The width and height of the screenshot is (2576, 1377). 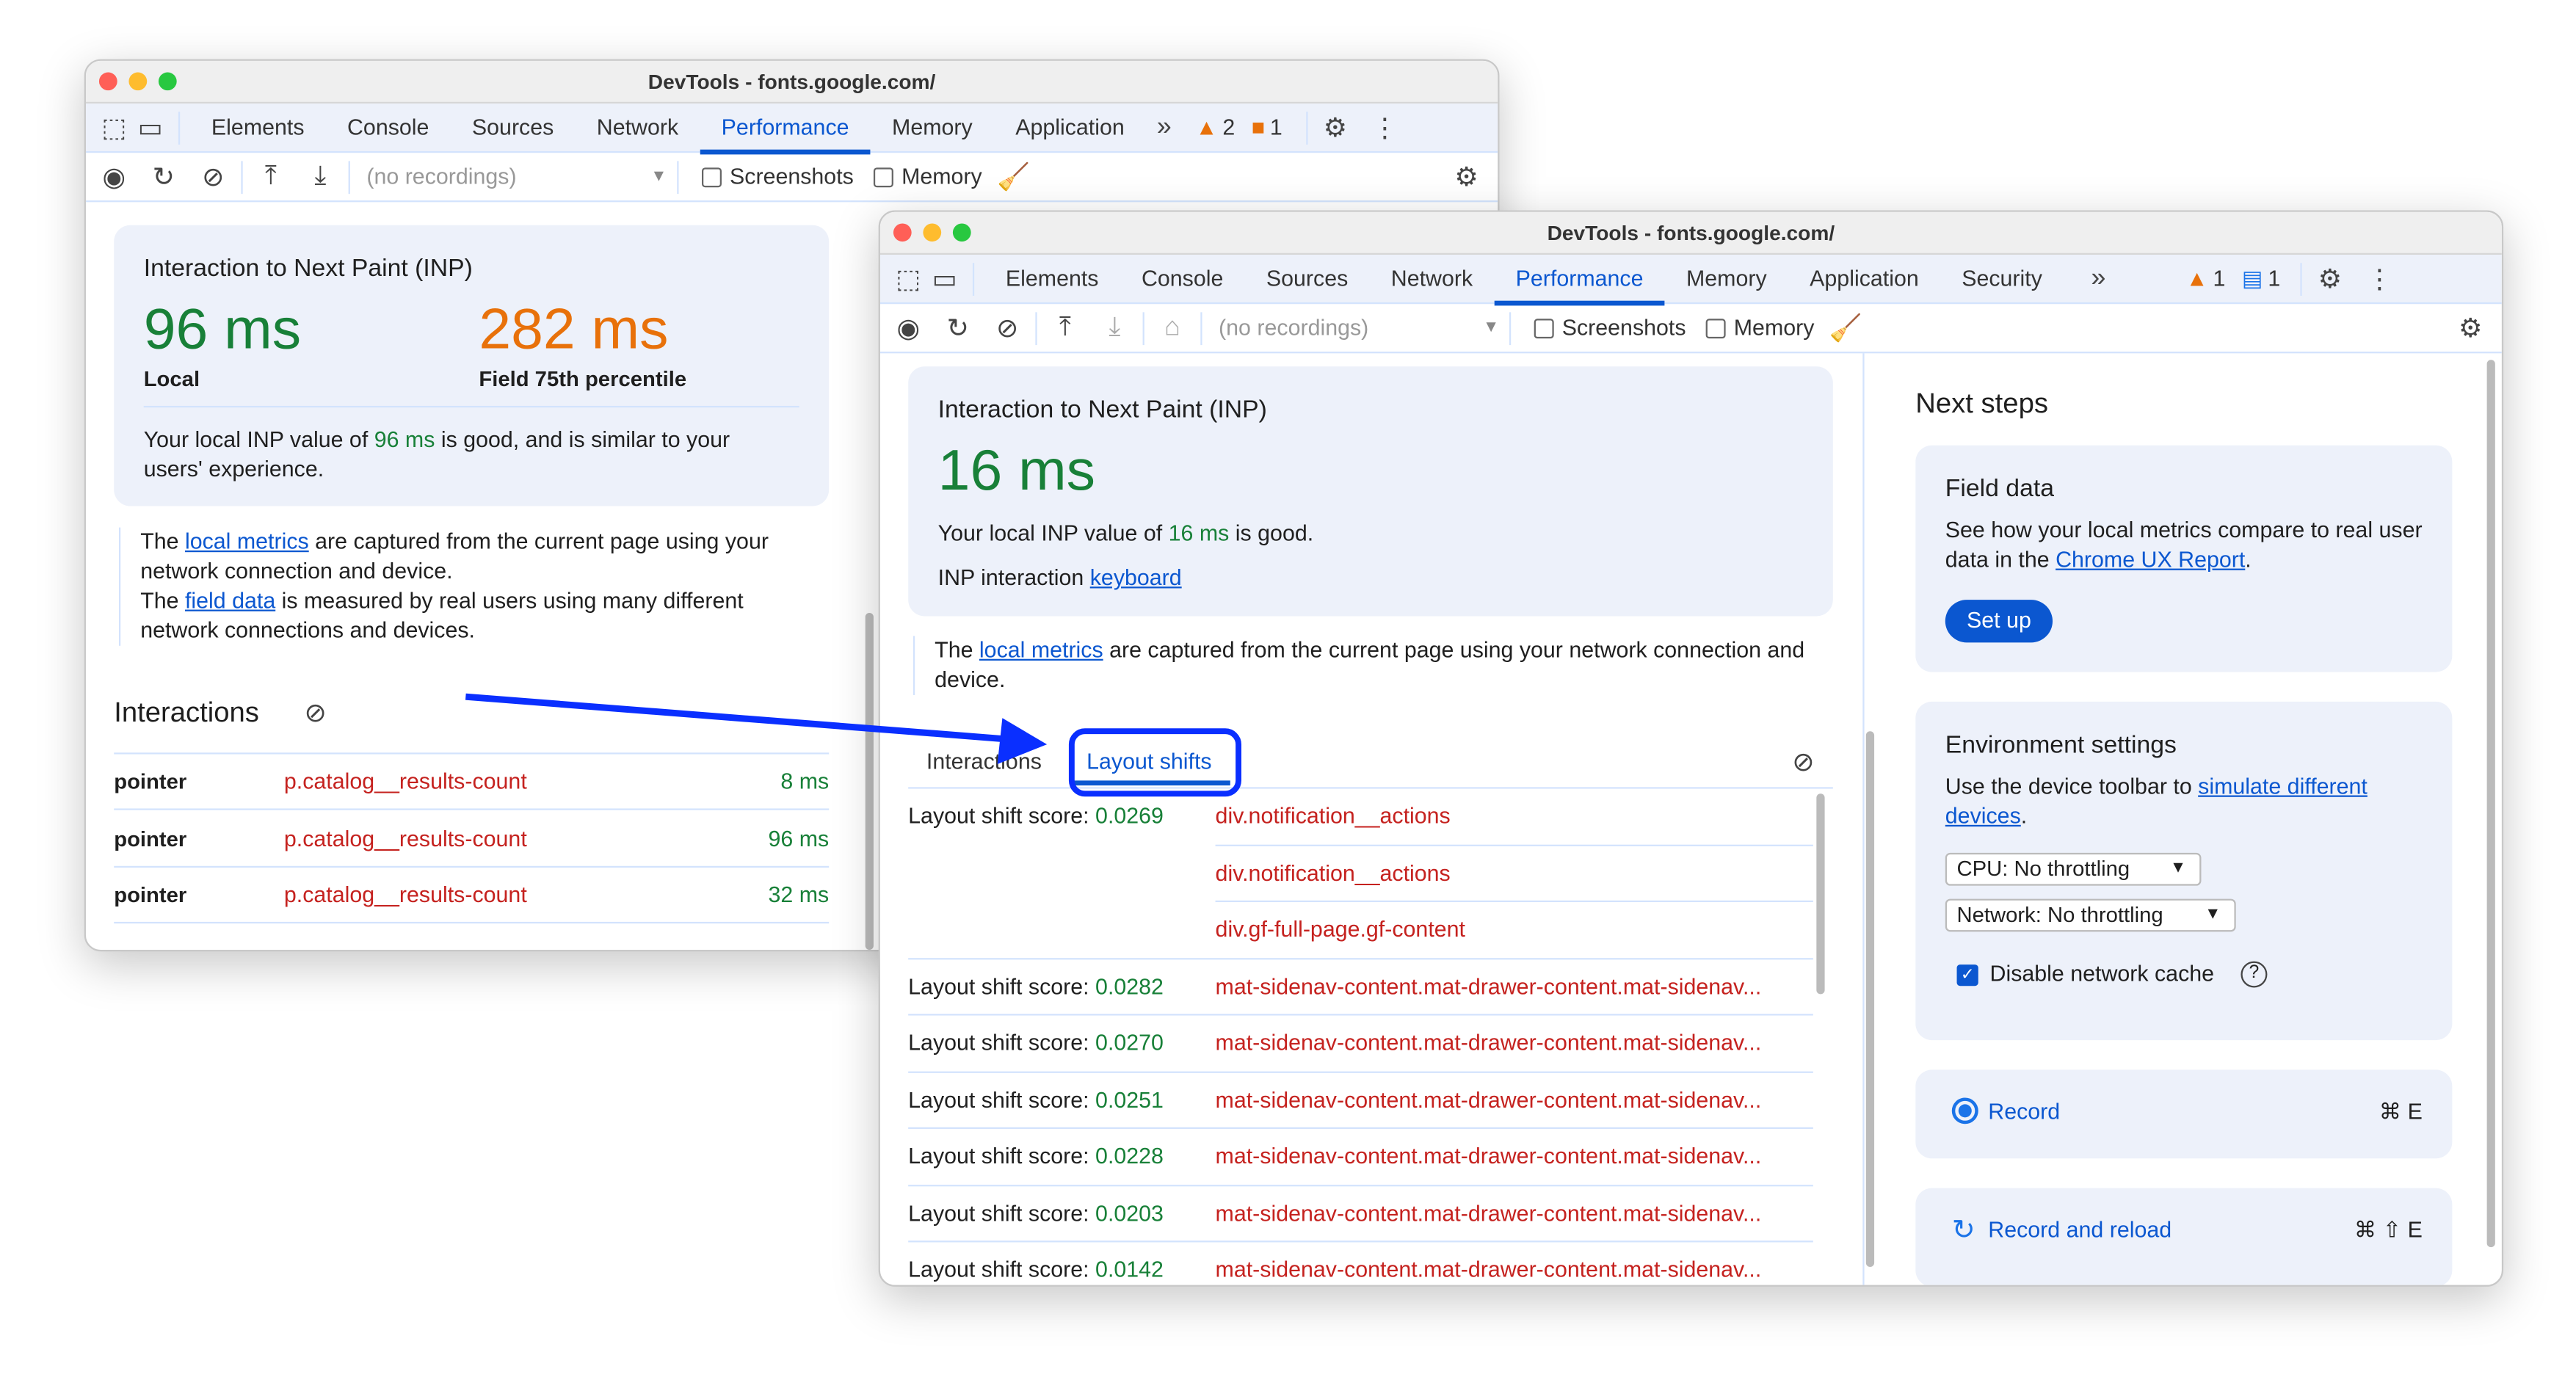 I want to click on interaction-row: pointer p.catalog__results-count 96 ms, so click(x=472, y=839).